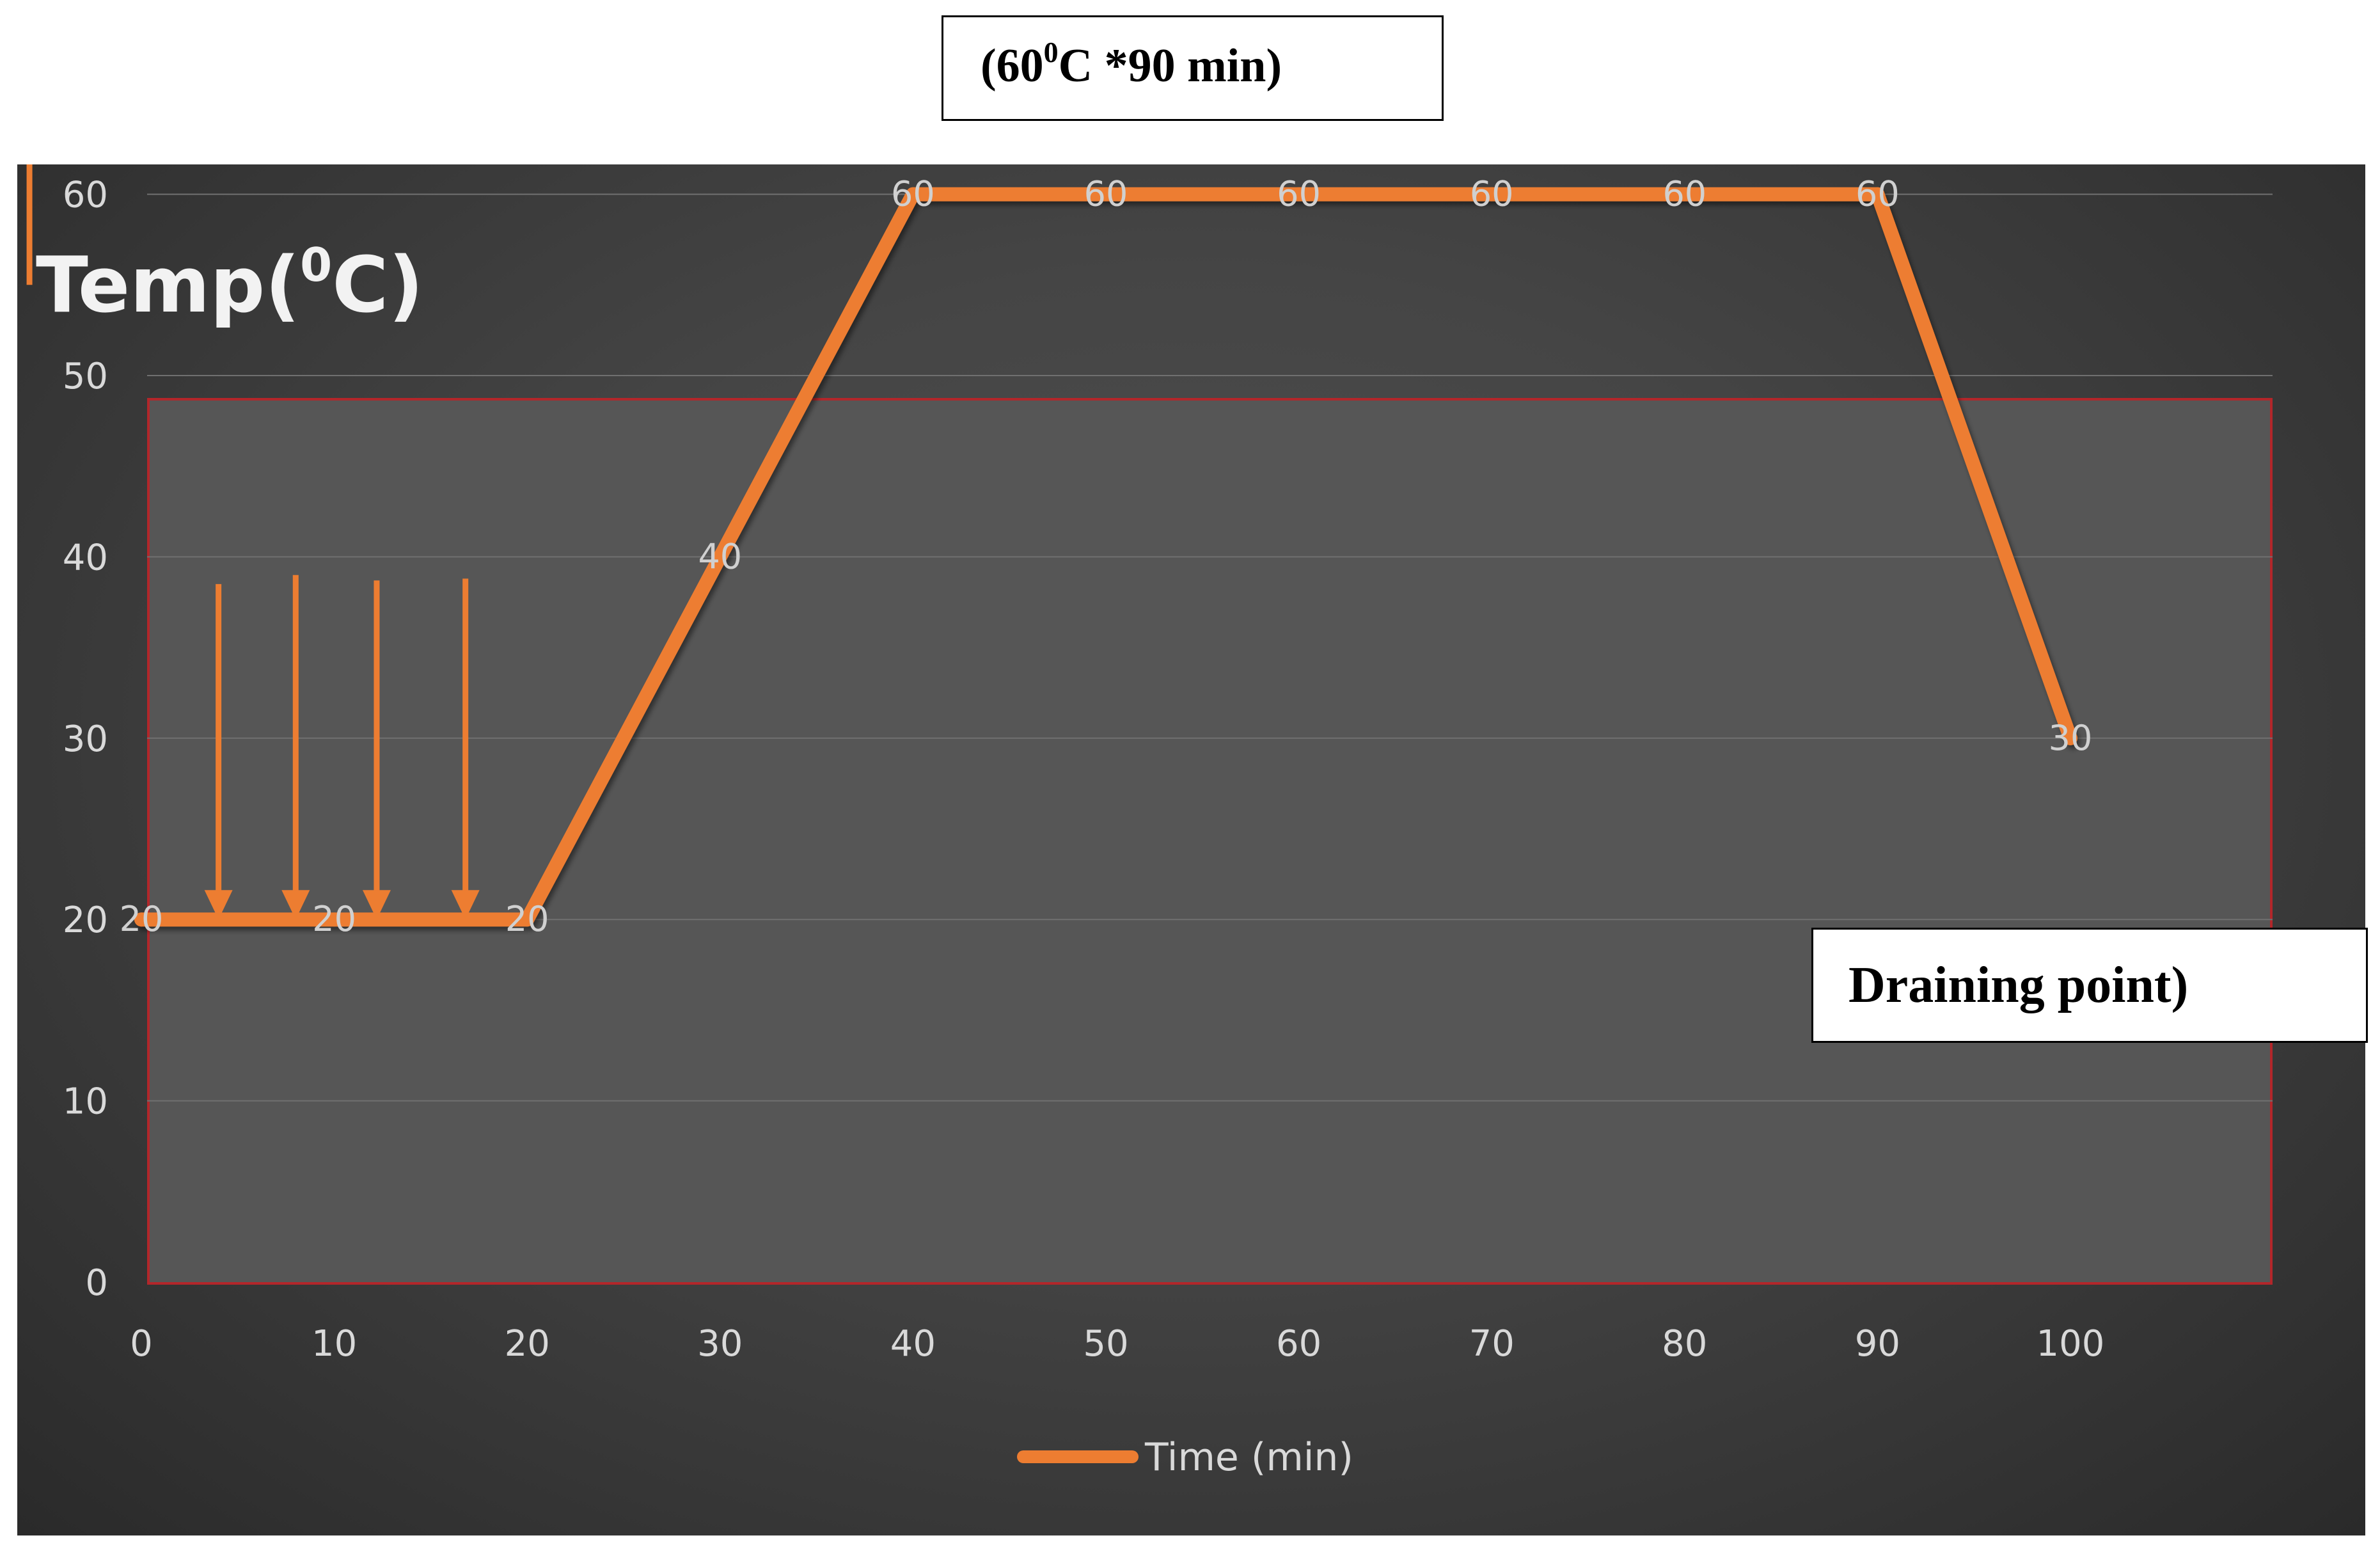  What do you see at coordinates (1684, 1344) in the screenshot?
I see `x-tick-label: 80` at bounding box center [1684, 1344].